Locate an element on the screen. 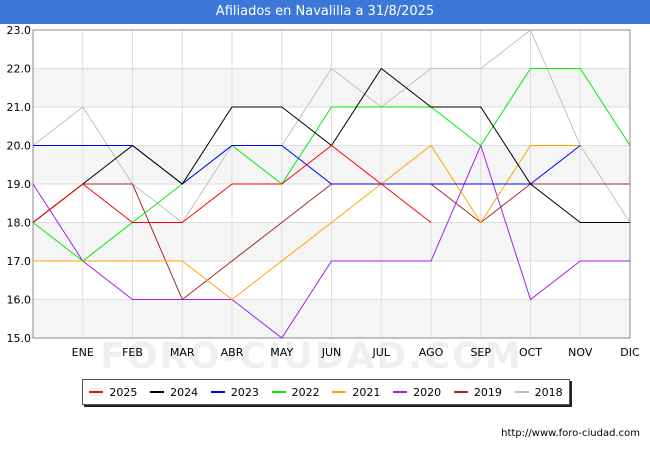  y-tick-label: 17.0 is located at coordinates (19, 261).